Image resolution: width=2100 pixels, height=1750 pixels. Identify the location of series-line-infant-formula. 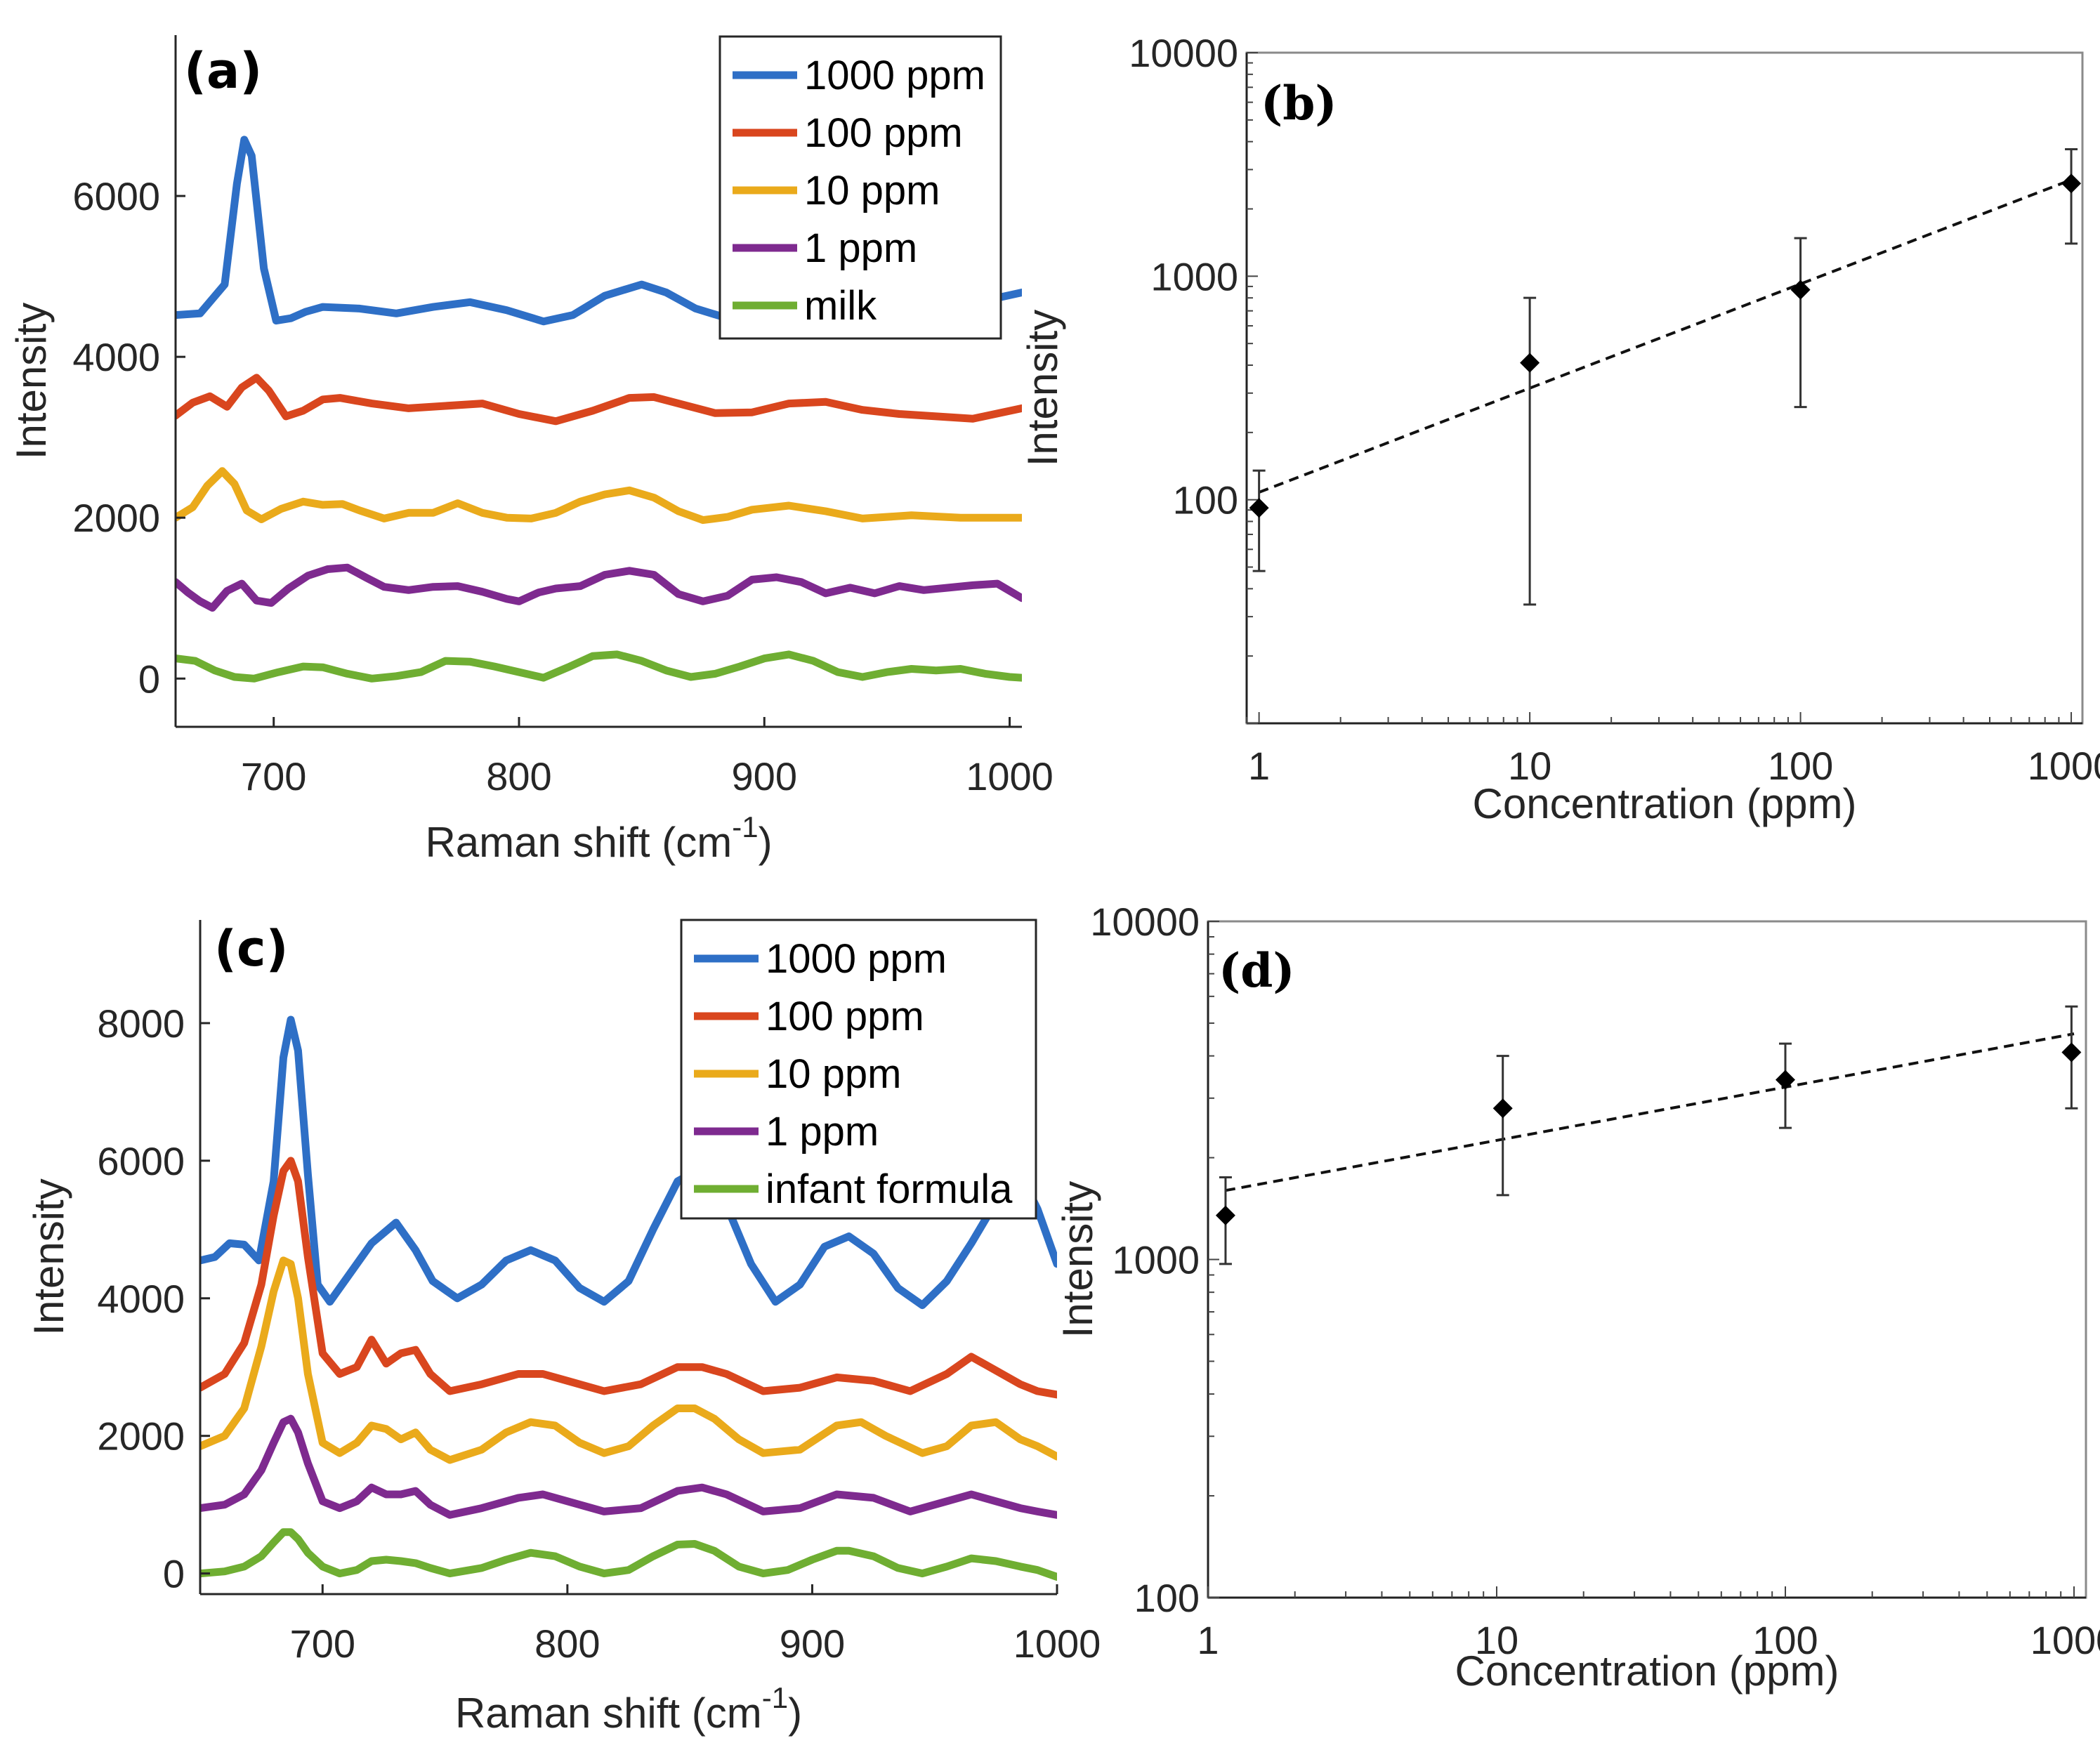
(628, 1554).